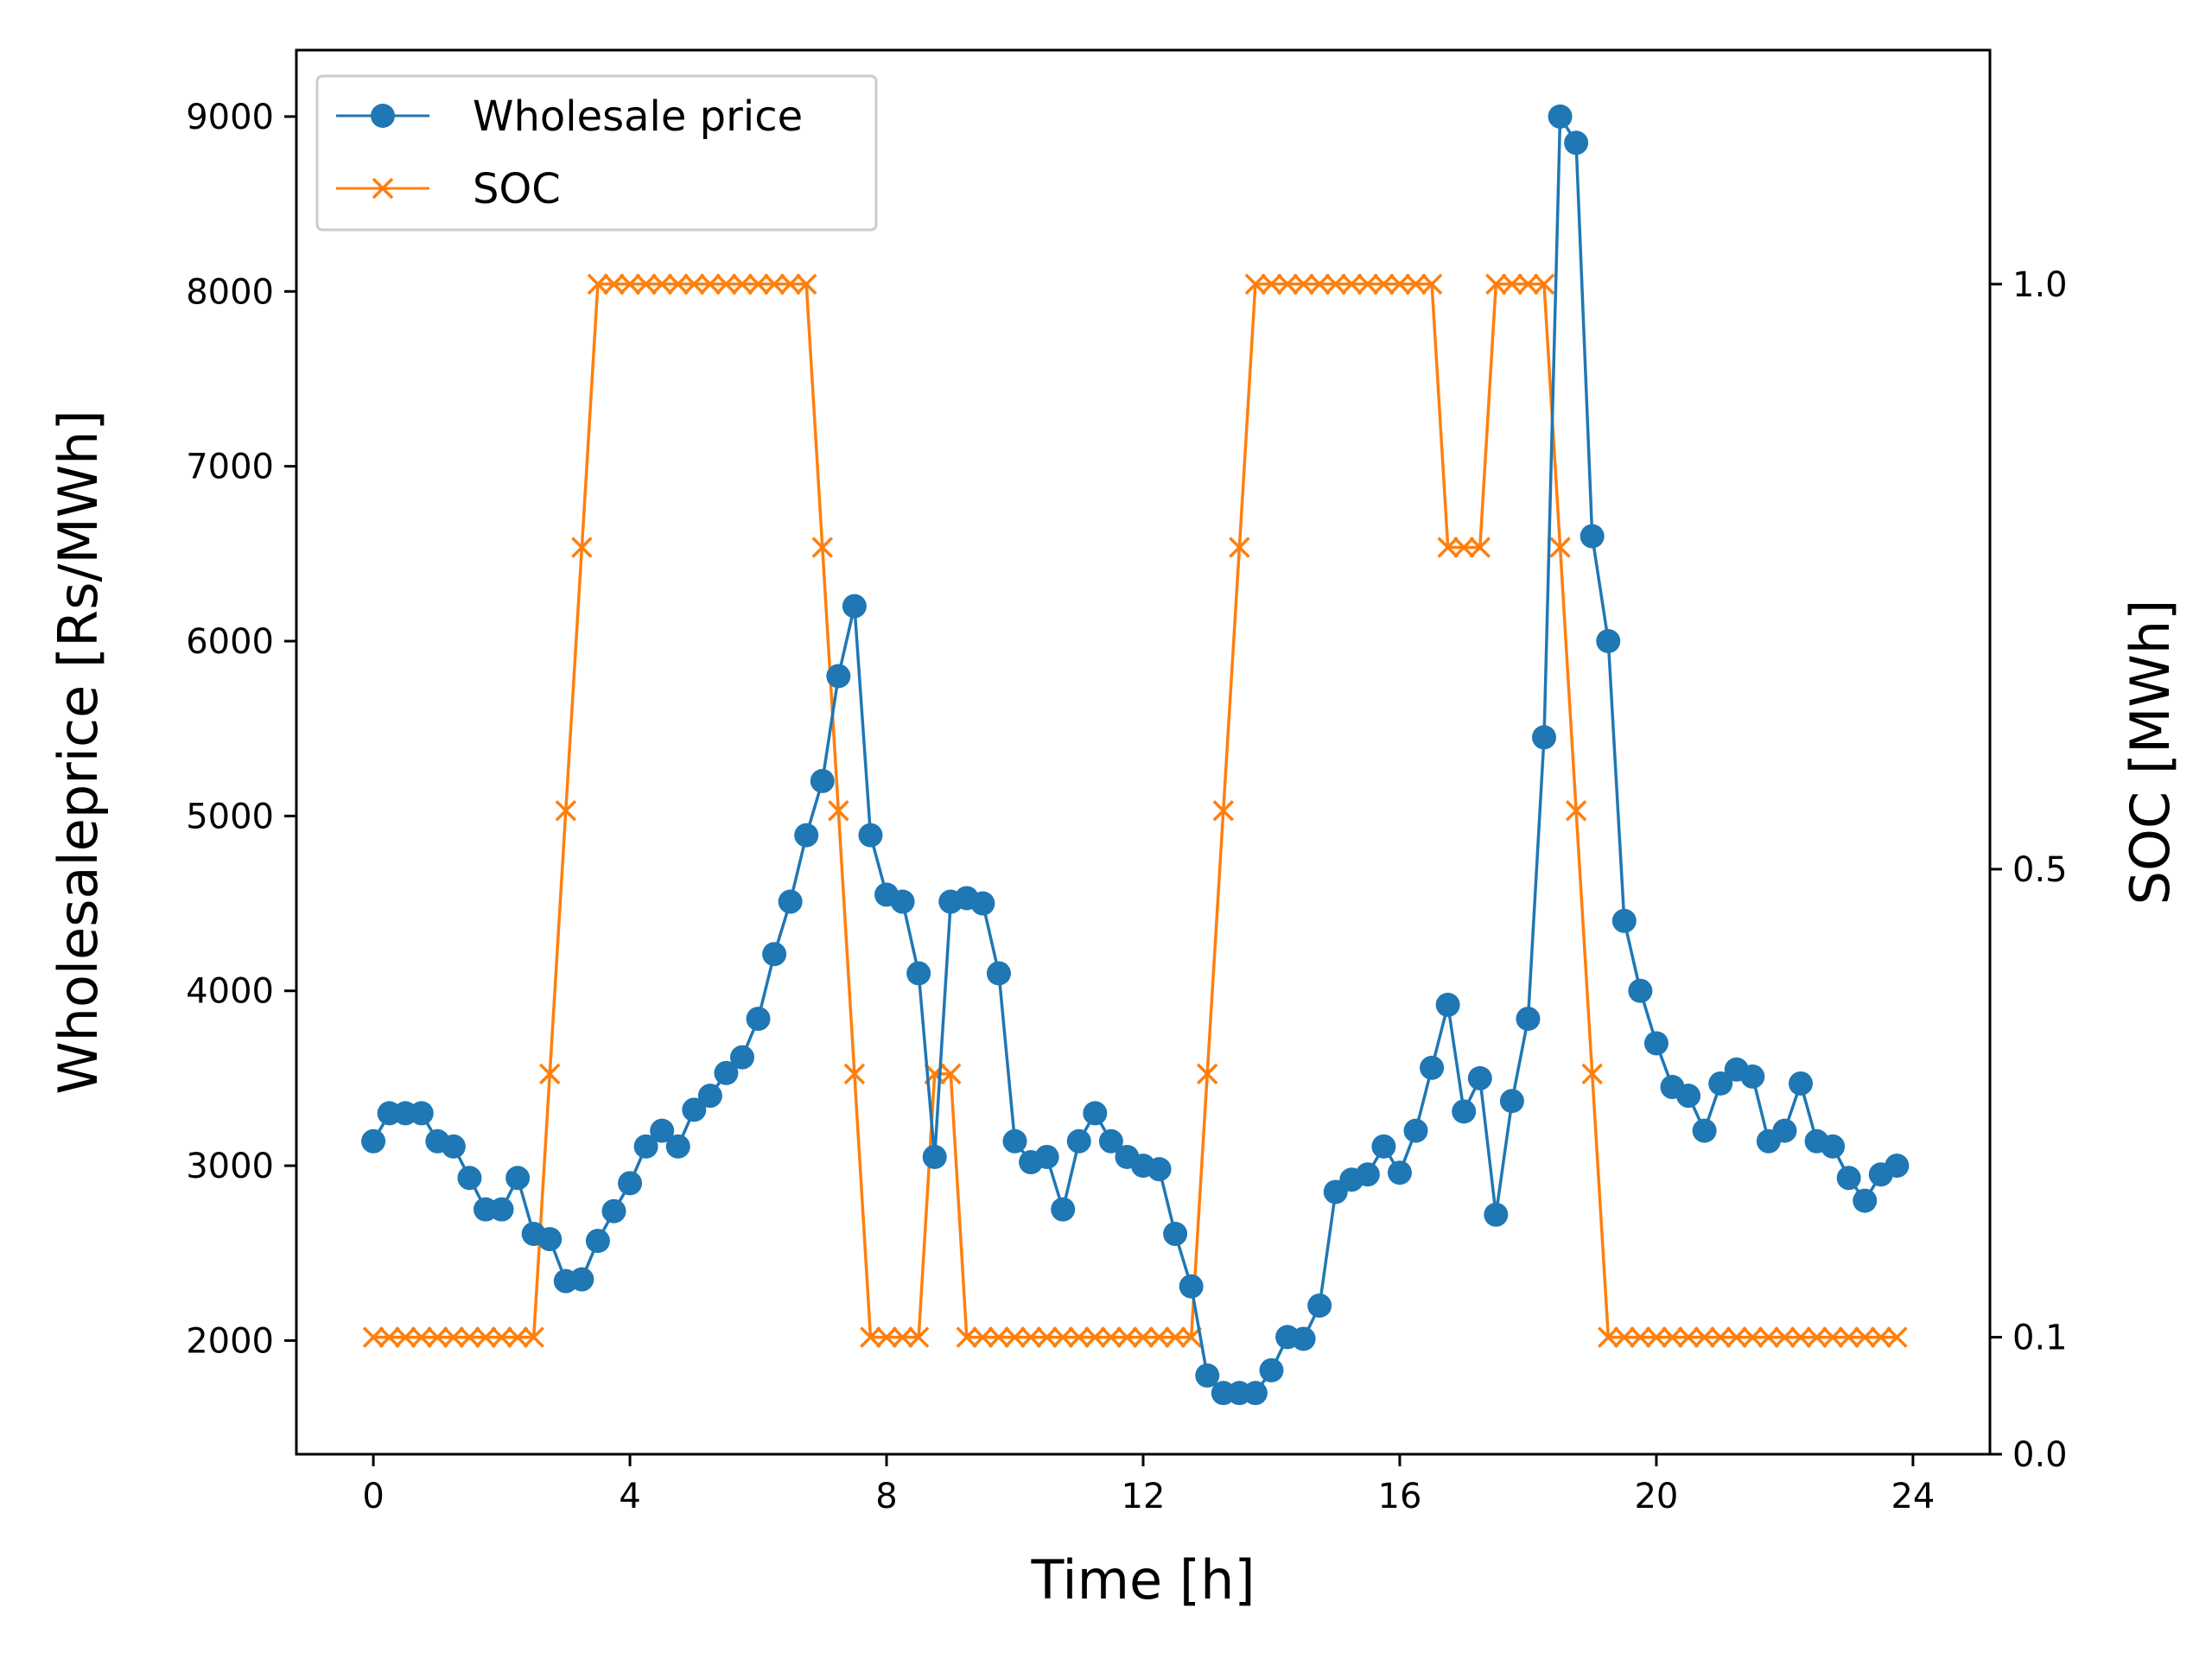  What do you see at coordinates (517, 189) in the screenshot?
I see `legend-label-soc: SOC` at bounding box center [517, 189].